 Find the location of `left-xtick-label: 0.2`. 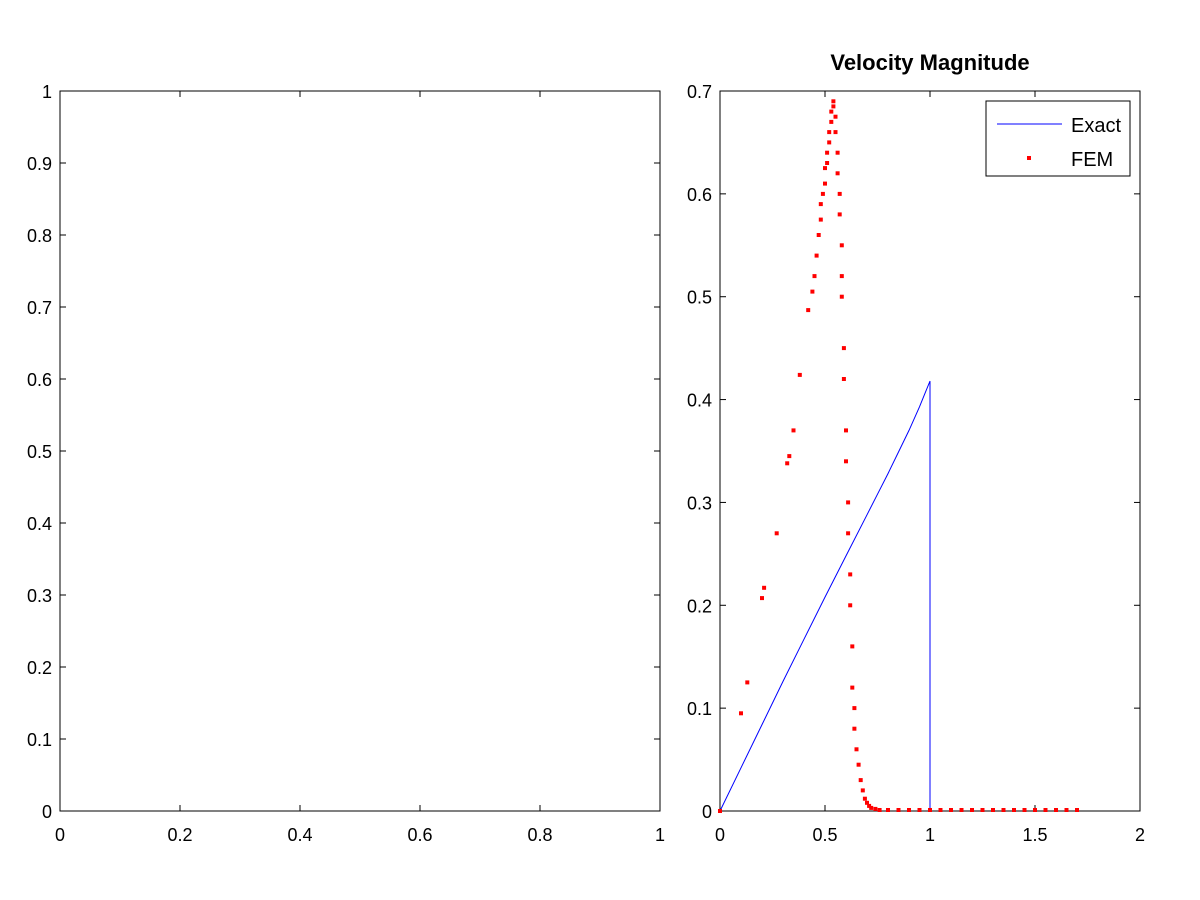

left-xtick-label: 0.2 is located at coordinates (179, 835).